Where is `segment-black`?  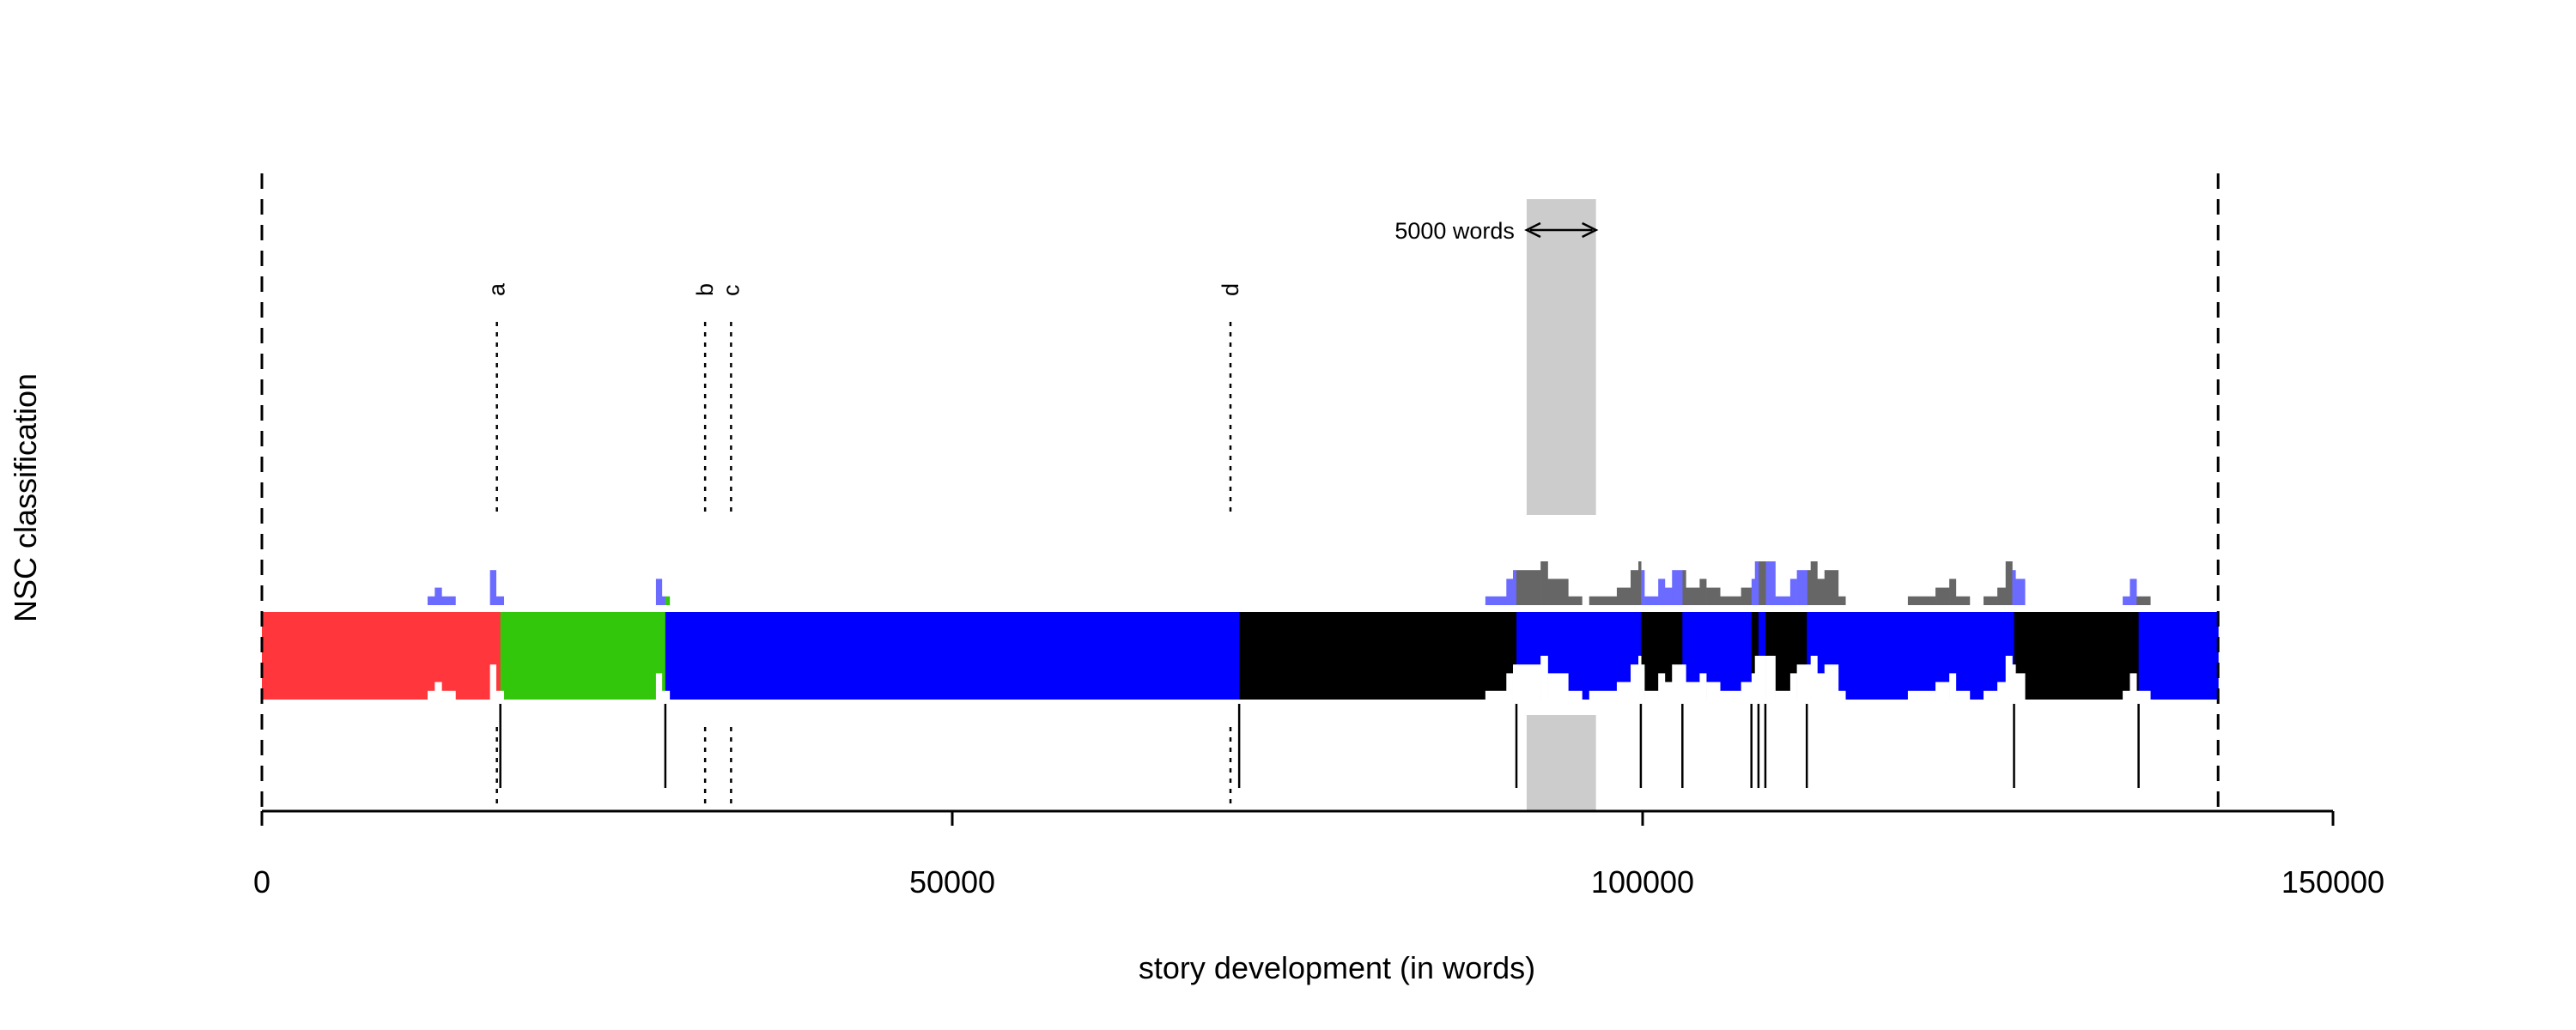 segment-black is located at coordinates (2077, 656).